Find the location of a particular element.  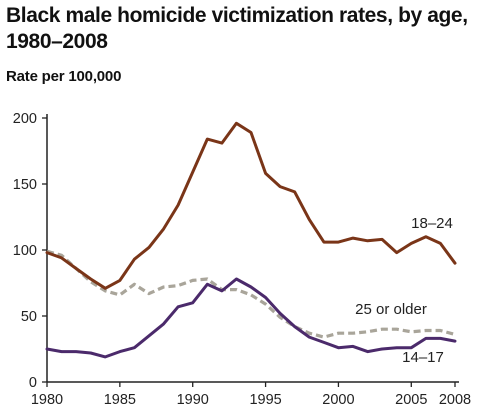

x-tick-label: 1990 is located at coordinates (193, 400).